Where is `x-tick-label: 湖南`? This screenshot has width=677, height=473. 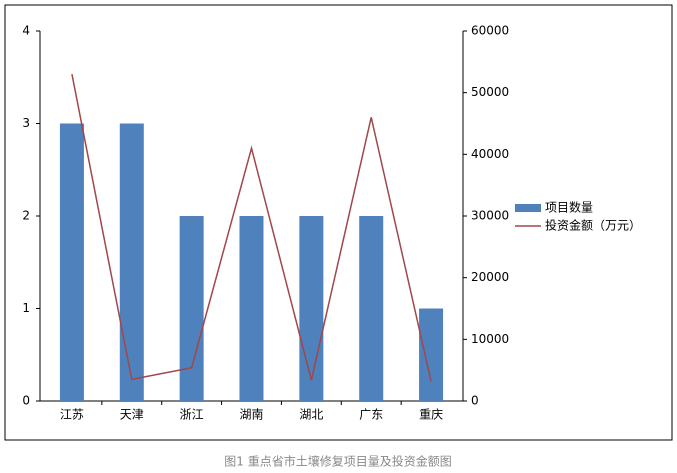 x-tick-label: 湖南 is located at coordinates (251, 414).